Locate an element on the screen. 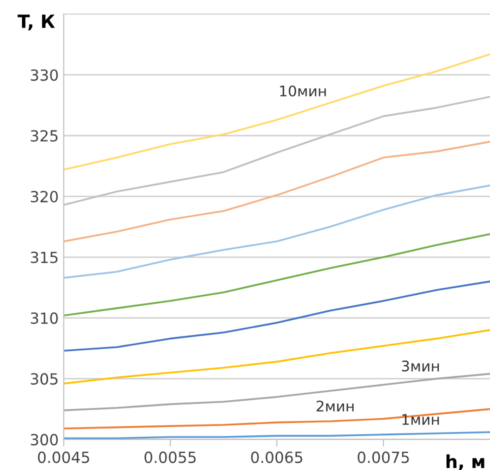 The width and height of the screenshot is (490, 470). y-tick-label: 315 is located at coordinates (44, 258).